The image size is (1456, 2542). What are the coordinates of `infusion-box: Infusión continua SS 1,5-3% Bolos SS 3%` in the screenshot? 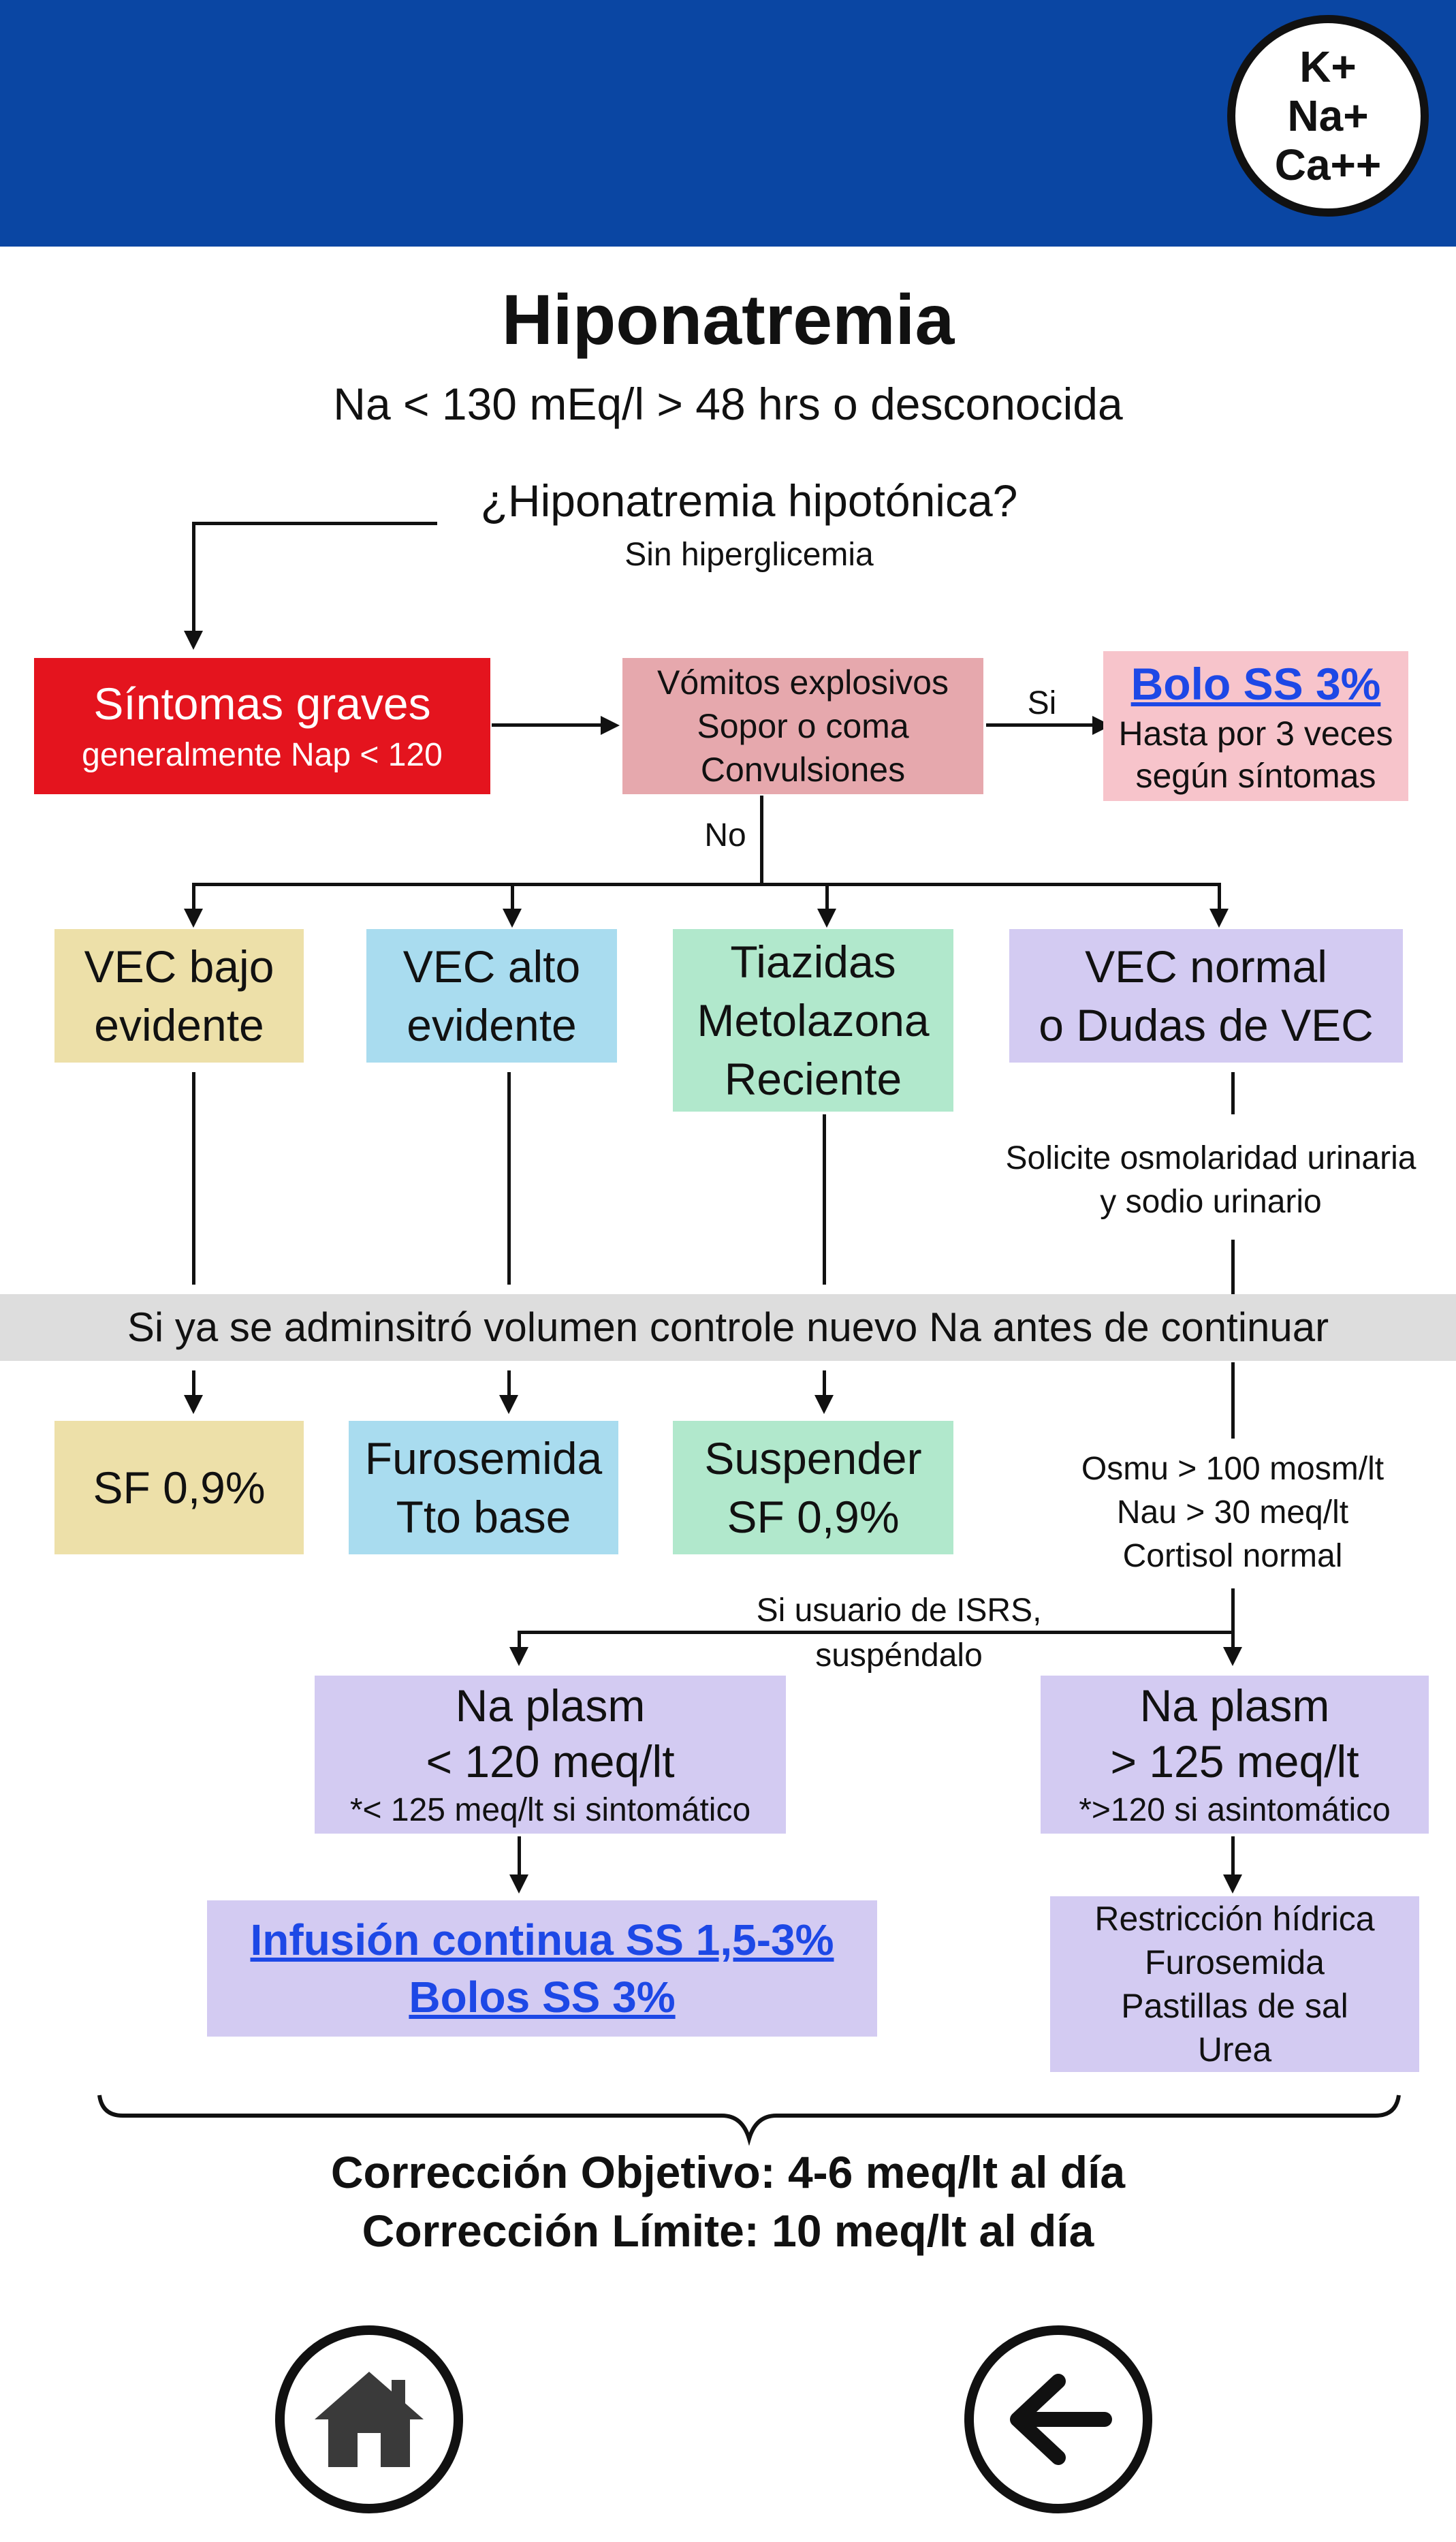 It's located at (542, 1968).